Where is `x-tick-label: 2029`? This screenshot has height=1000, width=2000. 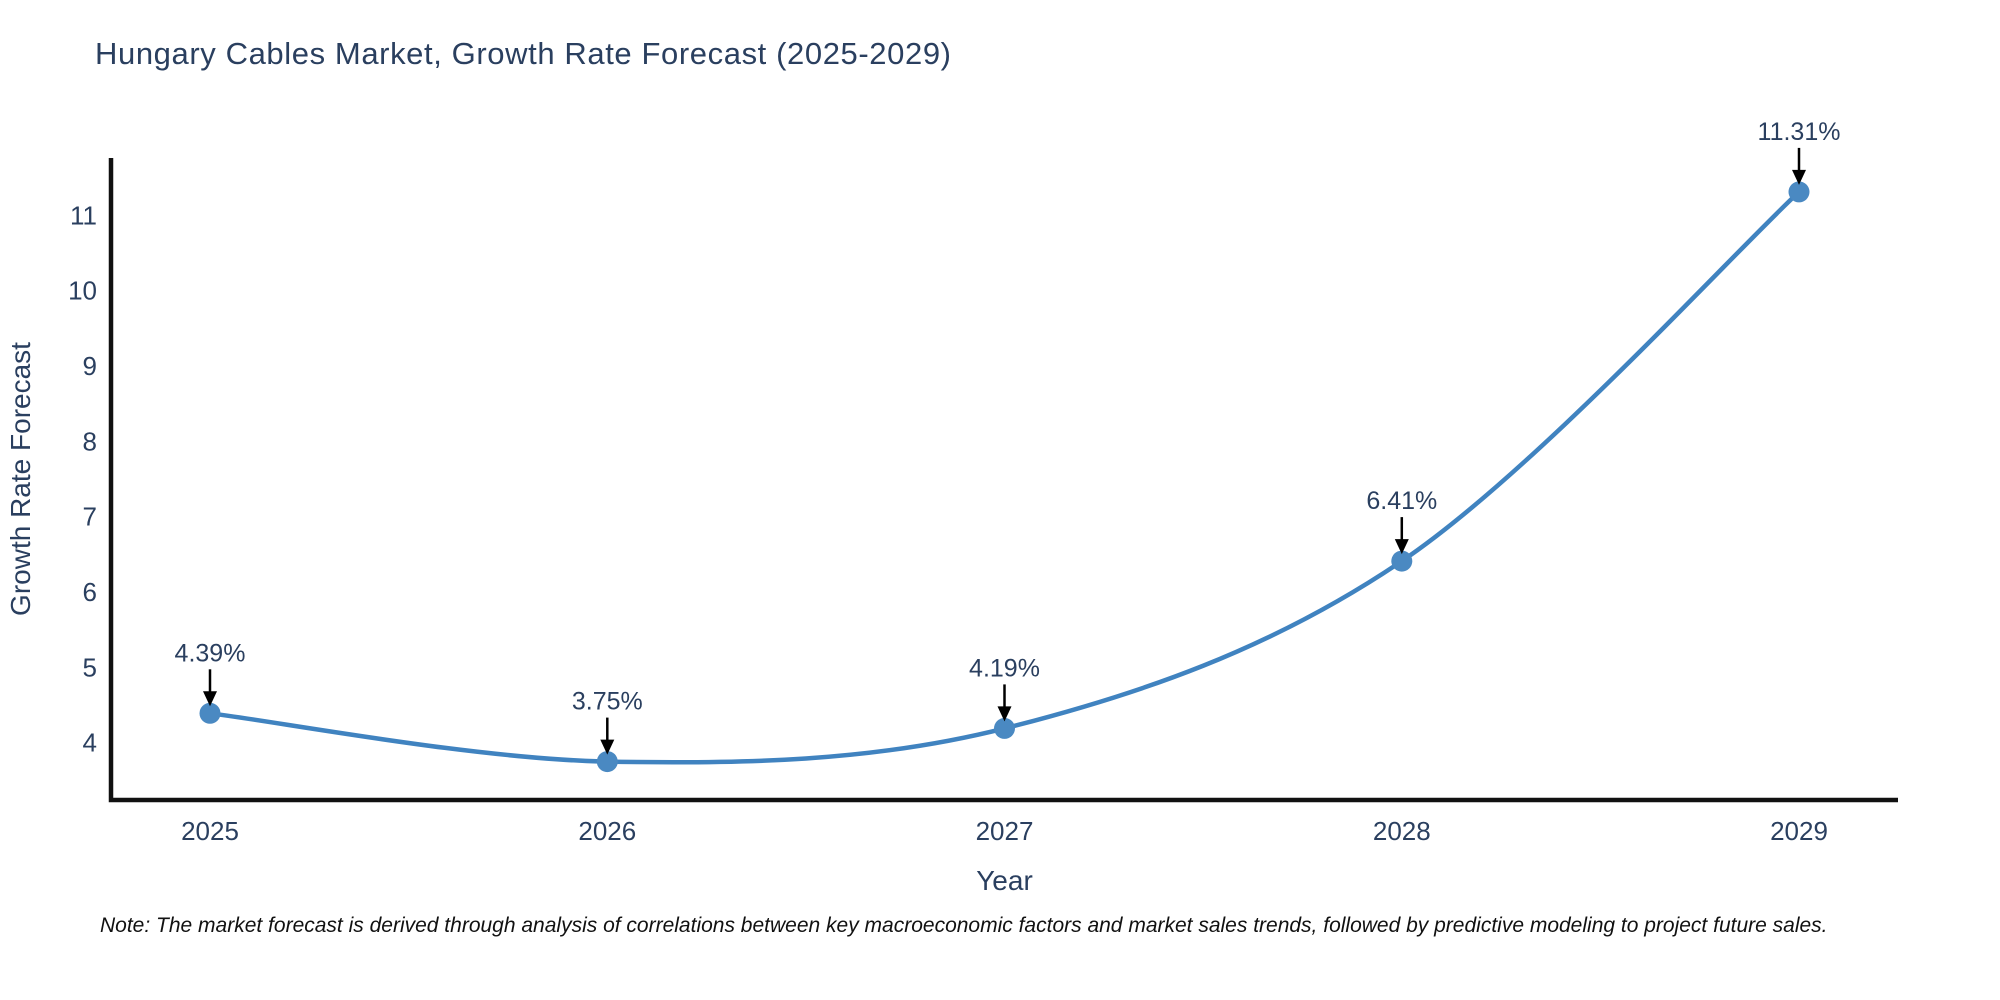
x-tick-label: 2029 is located at coordinates (1799, 831).